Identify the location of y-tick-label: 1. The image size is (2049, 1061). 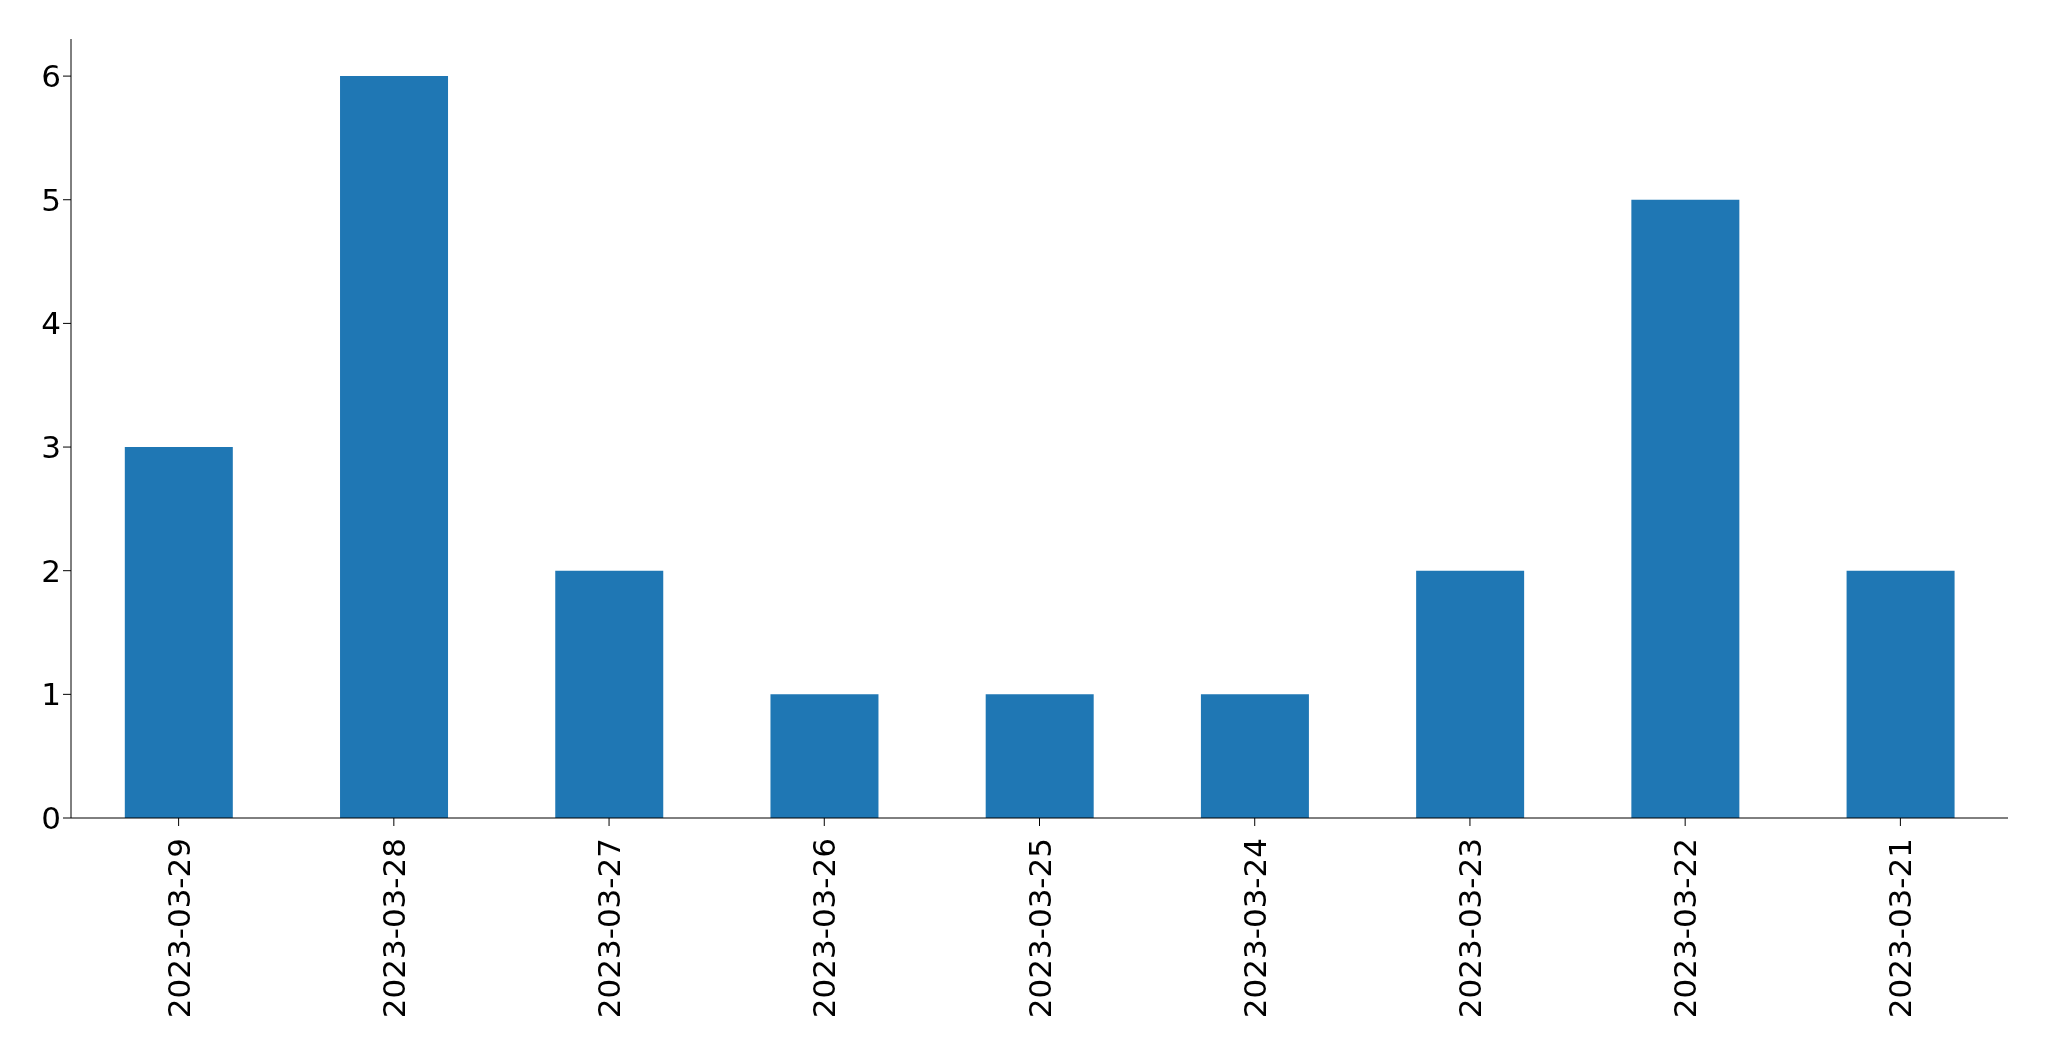
(51, 694).